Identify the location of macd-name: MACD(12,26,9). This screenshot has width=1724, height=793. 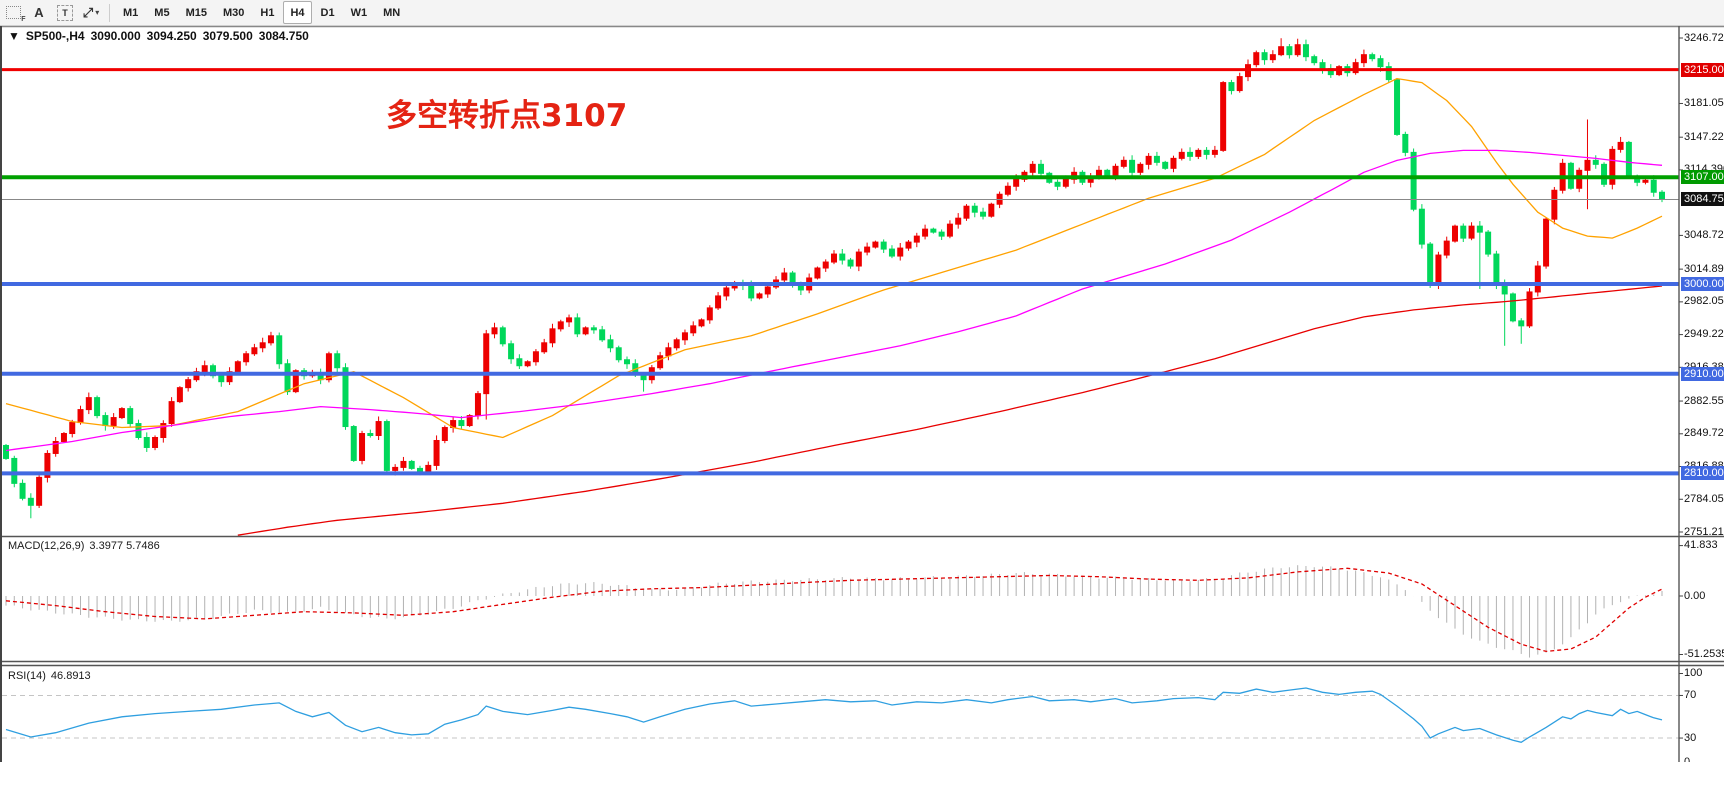
(46, 546).